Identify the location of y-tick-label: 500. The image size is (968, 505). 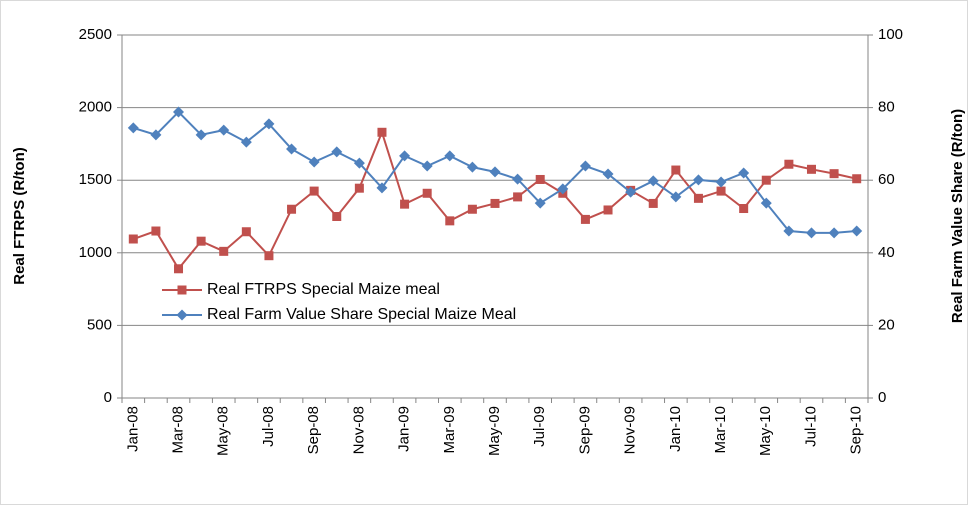
(99, 324).